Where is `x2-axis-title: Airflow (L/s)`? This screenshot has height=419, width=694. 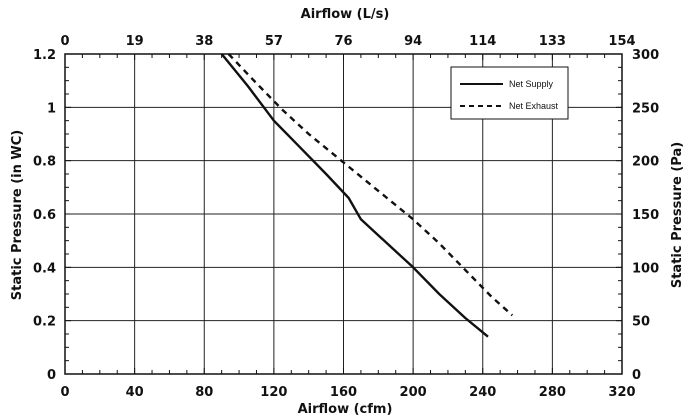 x2-axis-title: Airflow (L/s) is located at coordinates (345, 14).